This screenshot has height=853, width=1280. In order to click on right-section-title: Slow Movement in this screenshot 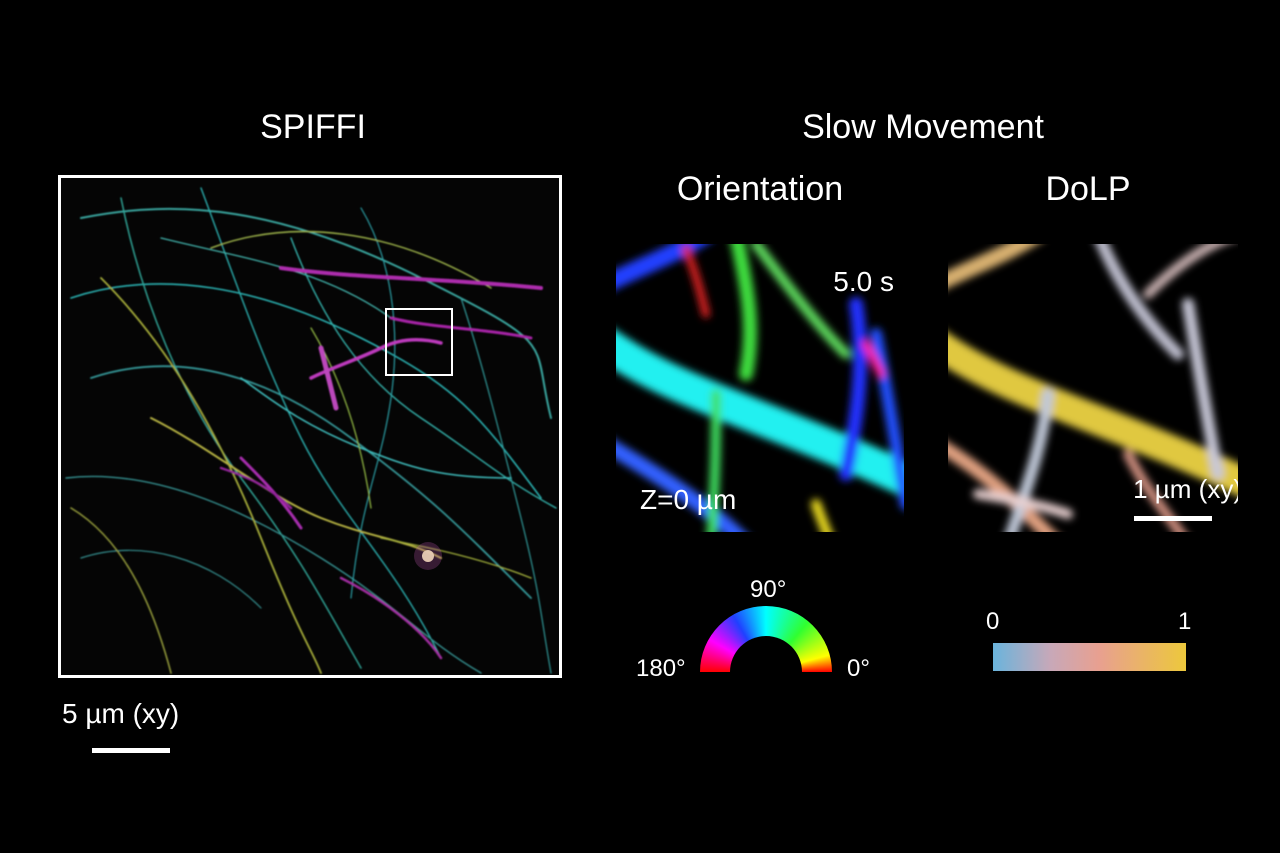, I will do `click(923, 127)`.